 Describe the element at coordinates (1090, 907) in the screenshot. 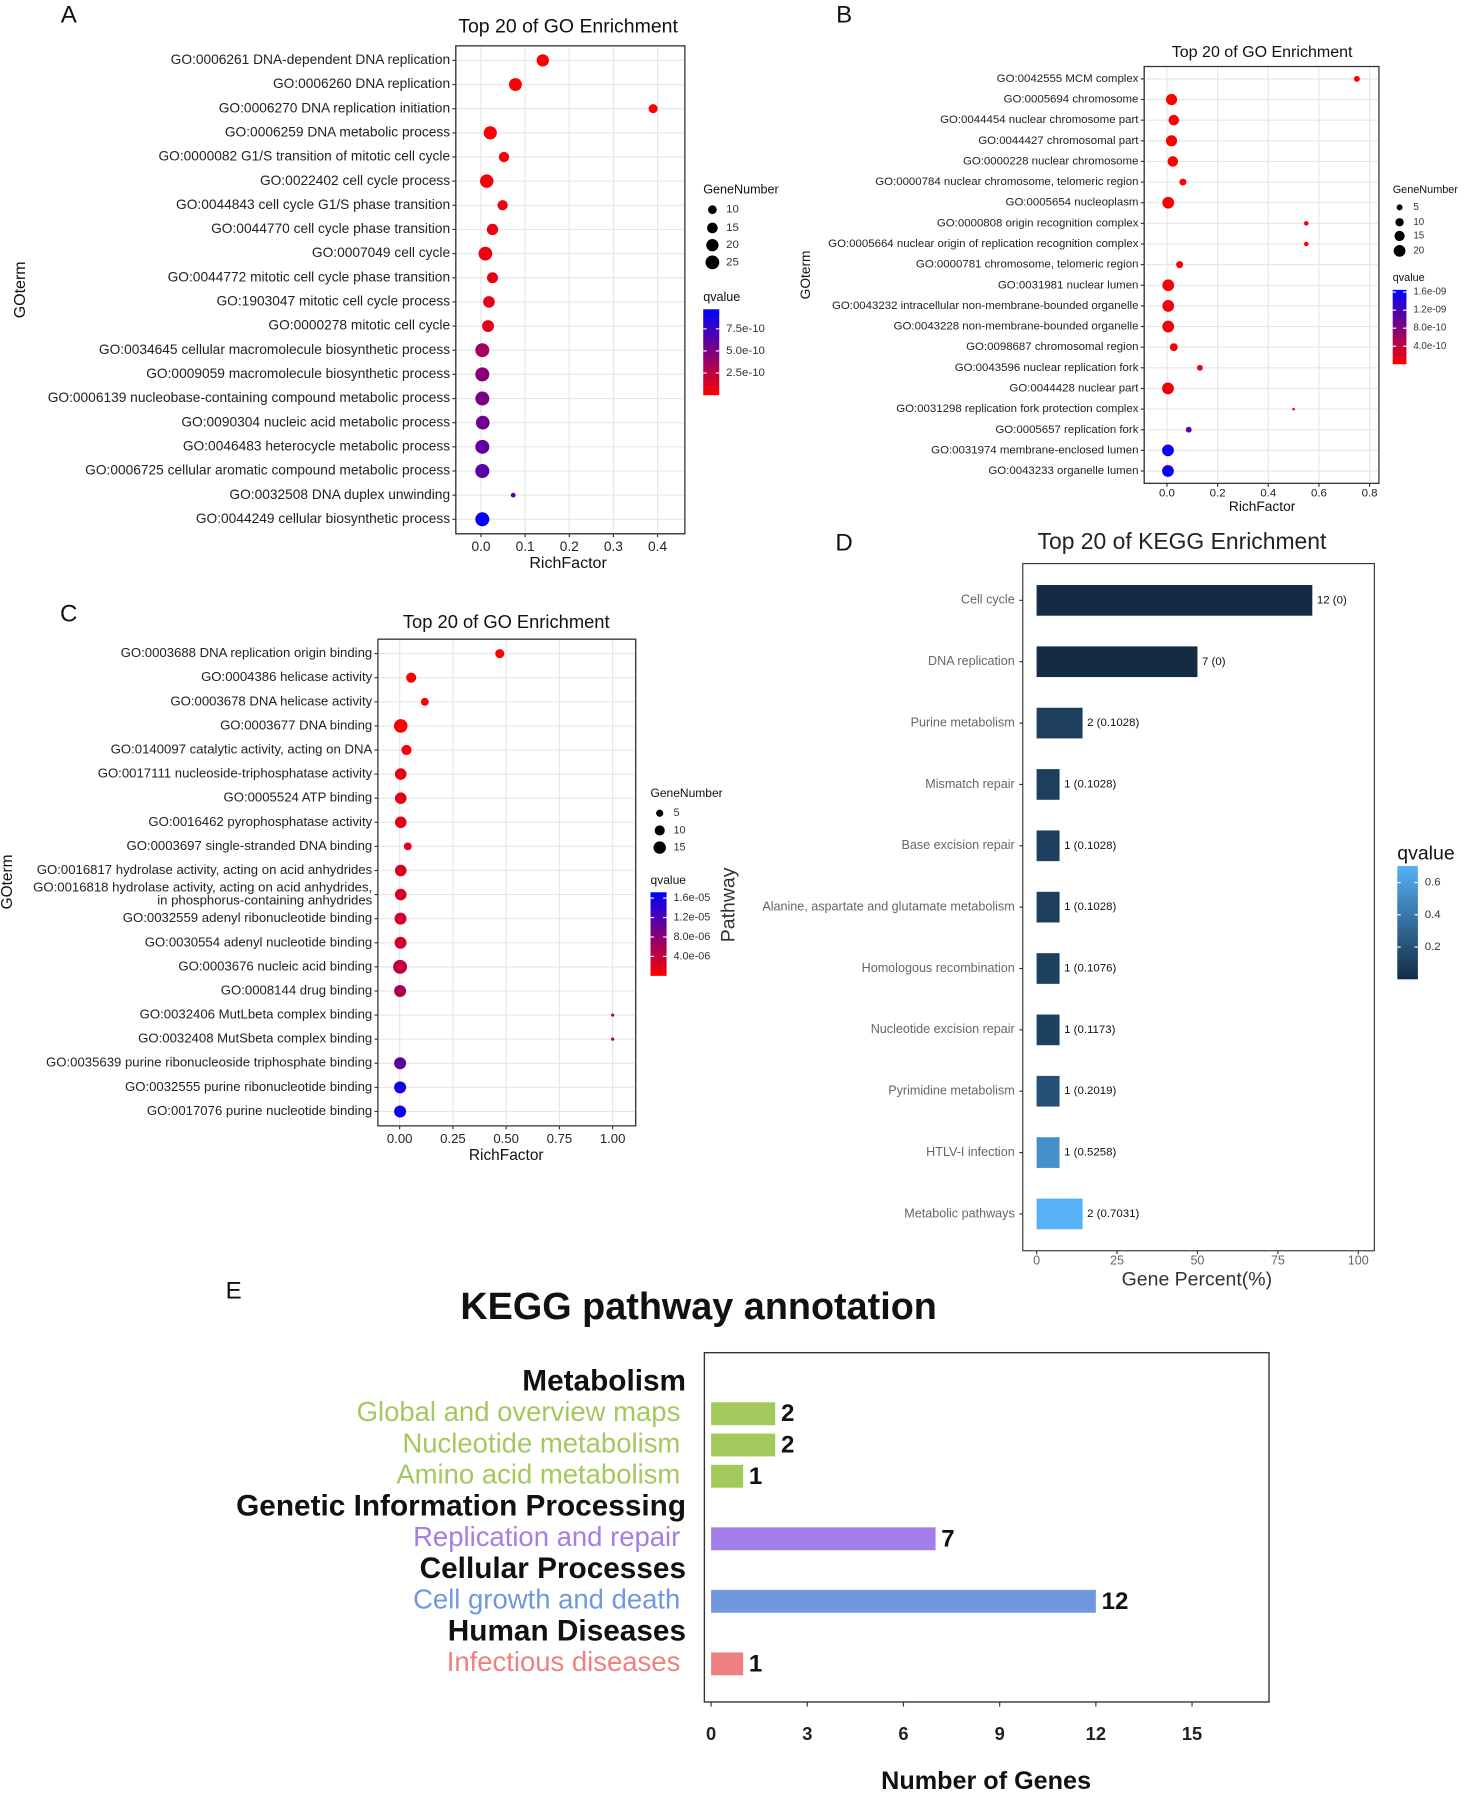

I see `bar-label: 1 (0.1028)` at that location.